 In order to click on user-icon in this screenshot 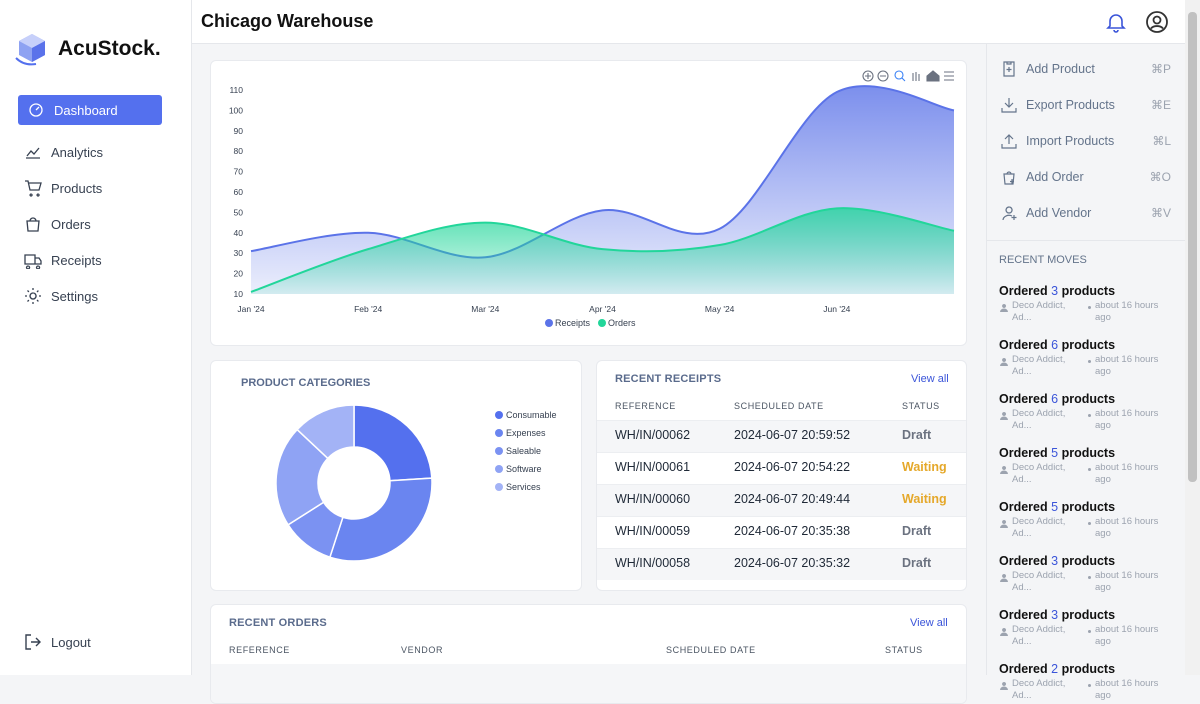, I will do `click(1157, 22)`.